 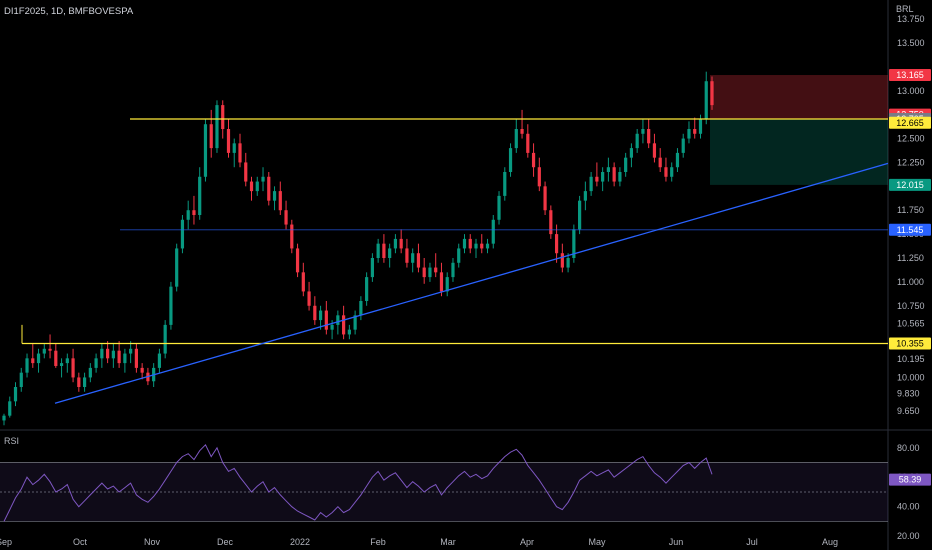 What do you see at coordinates (908, 507) in the screenshot?
I see `rsi-tick-label: 40.00` at bounding box center [908, 507].